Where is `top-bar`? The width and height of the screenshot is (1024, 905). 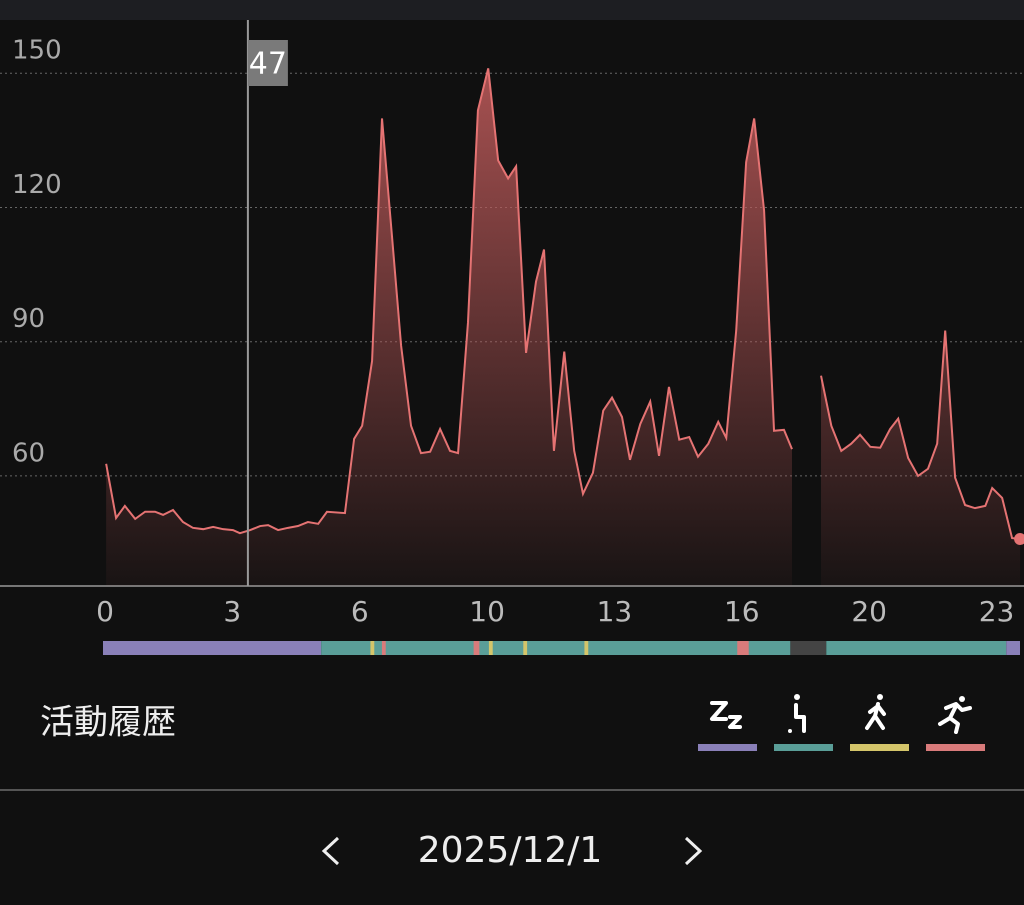 top-bar is located at coordinates (512, 10).